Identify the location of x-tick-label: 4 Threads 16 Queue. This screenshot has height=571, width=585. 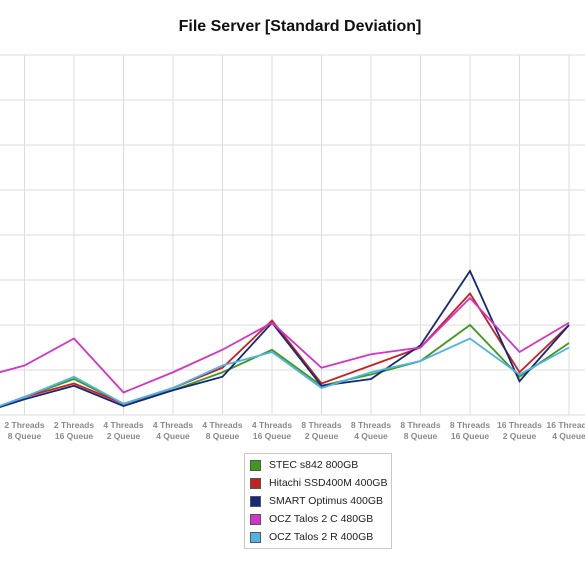
(272, 430).